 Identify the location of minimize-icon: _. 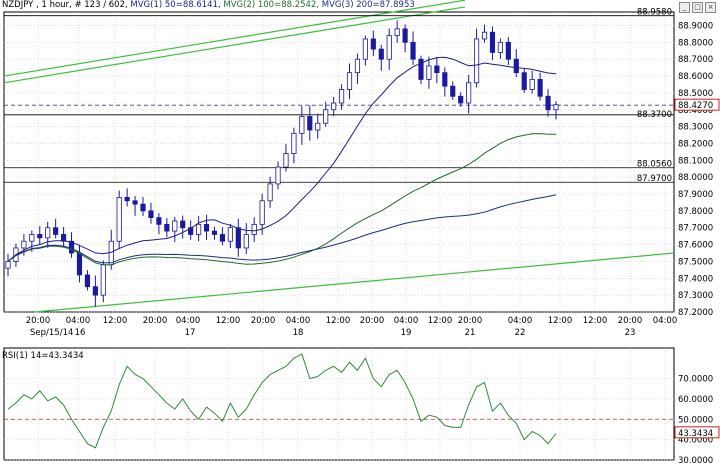
(684, 7).